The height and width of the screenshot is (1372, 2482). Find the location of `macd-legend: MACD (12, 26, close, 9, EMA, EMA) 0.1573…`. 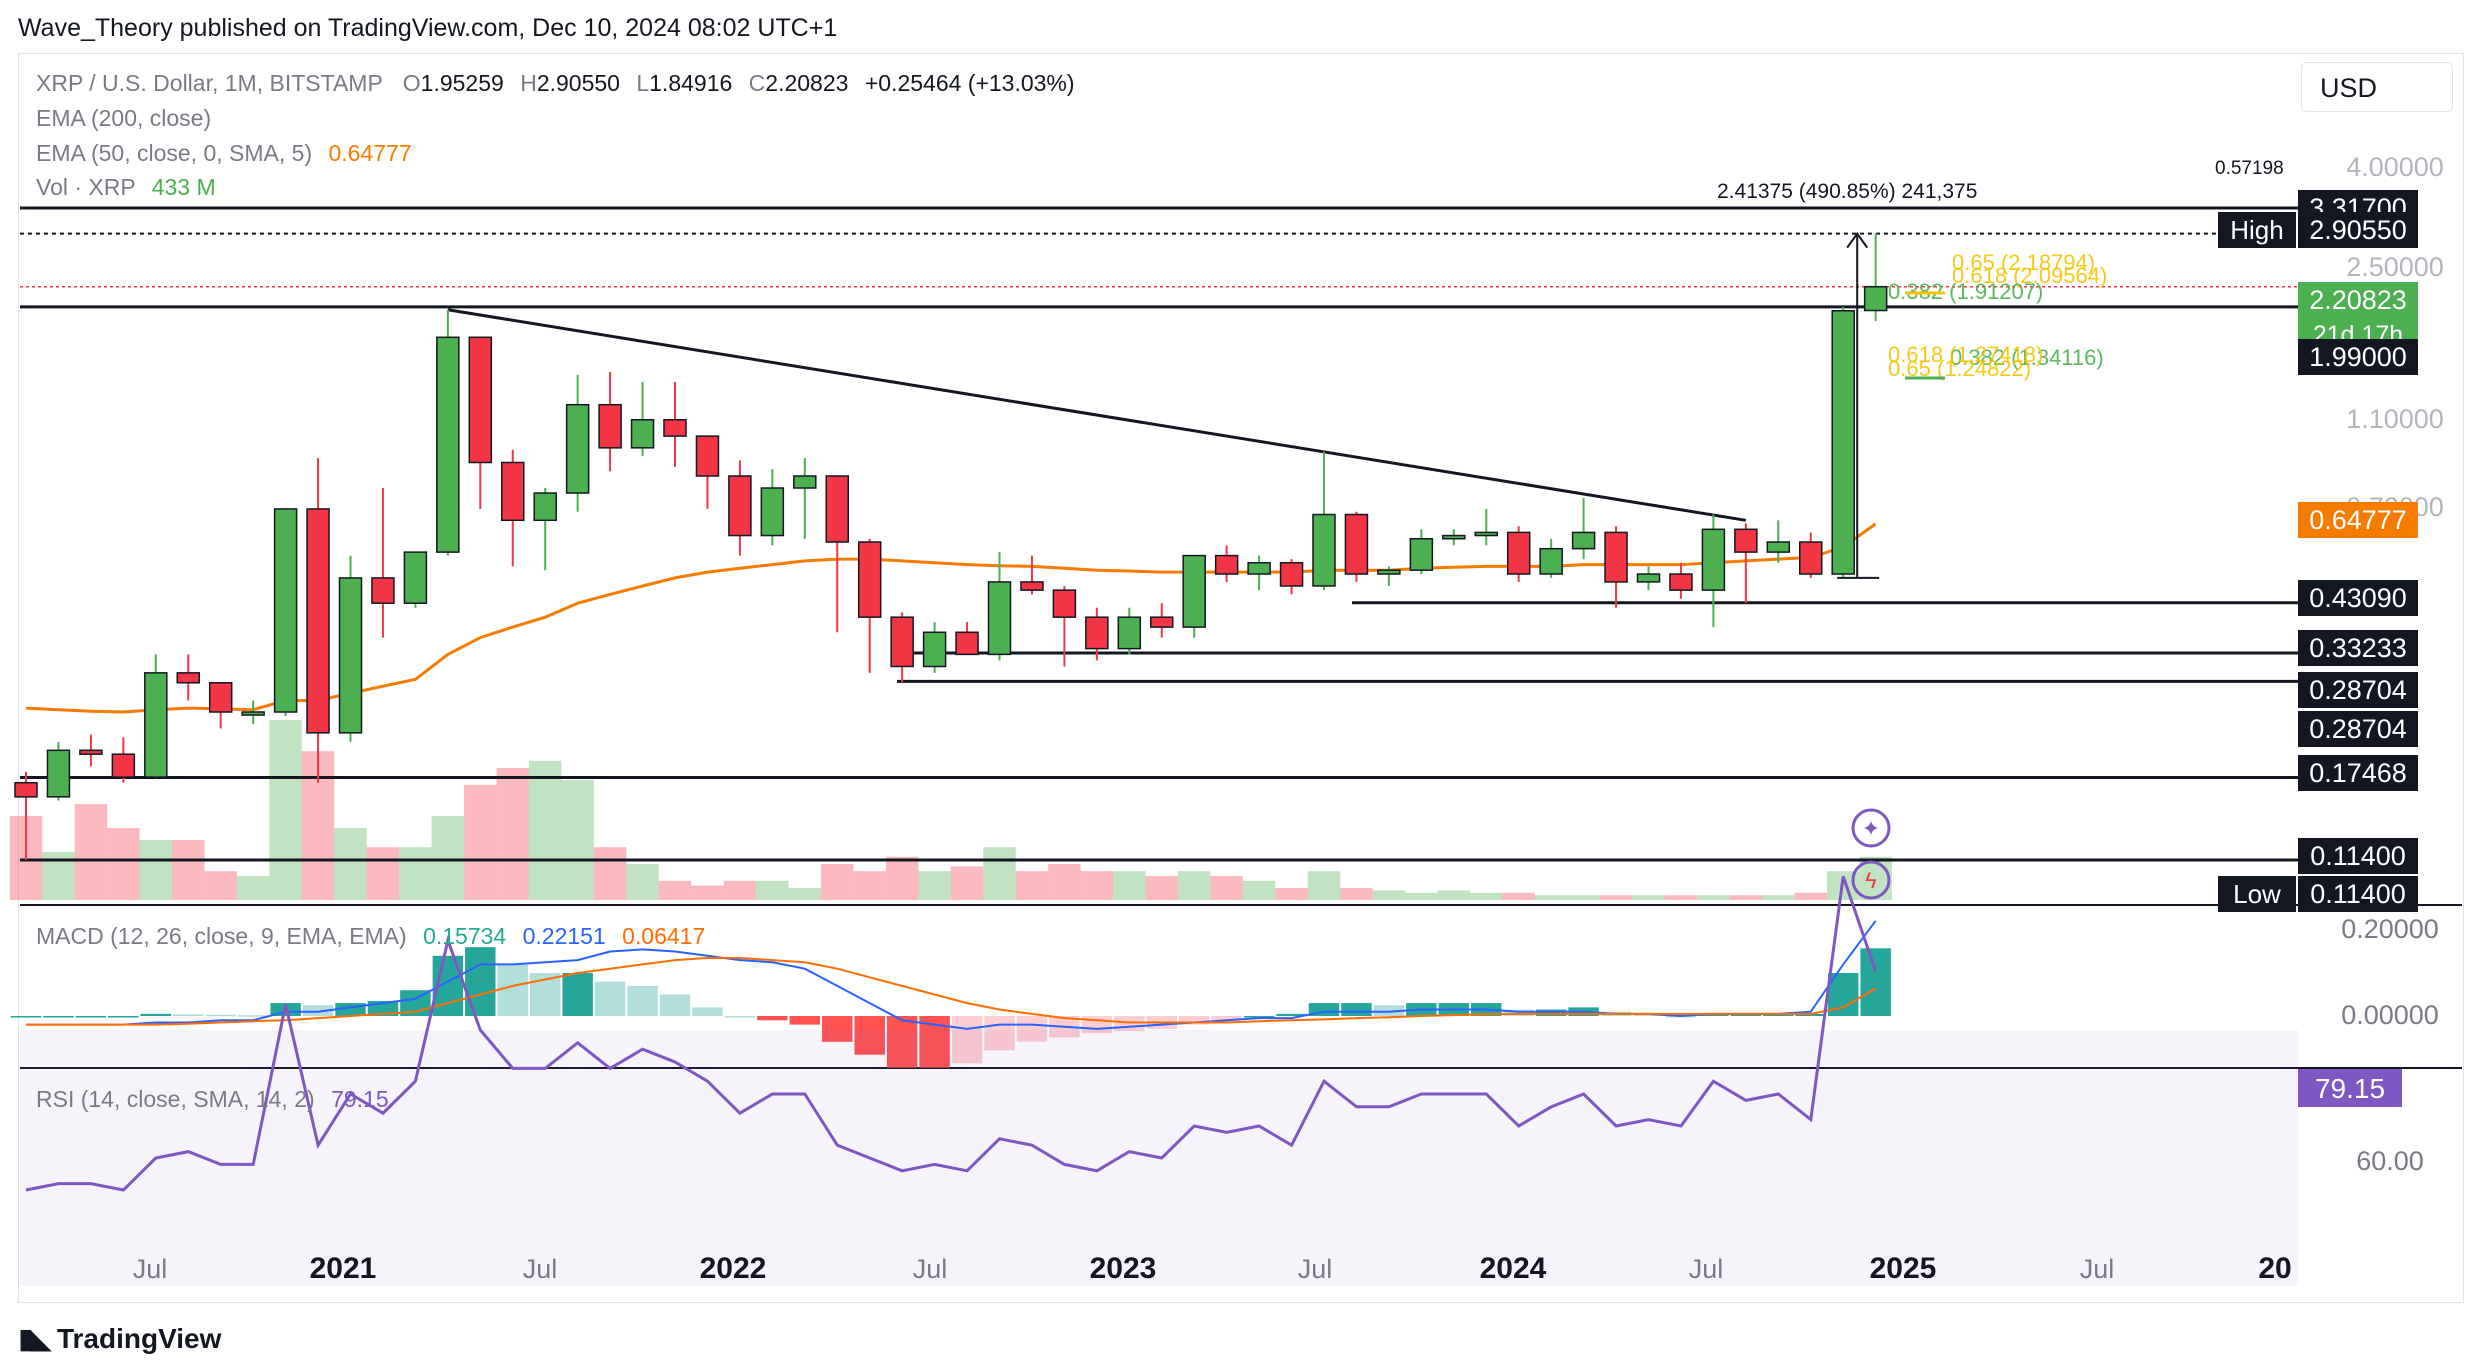

macd-legend: MACD (12, 26, close, 9, EMA, EMA) 0.1573… is located at coordinates (370, 936).